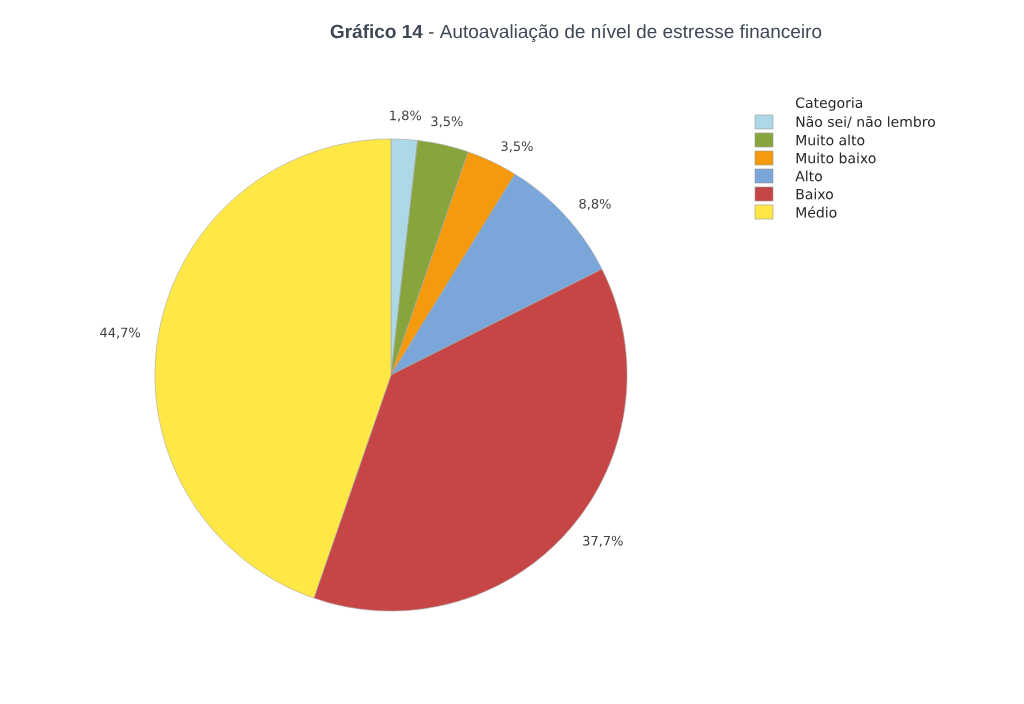 The width and height of the screenshot is (1024, 704). I want to click on legend-label: Não sei/ não lembro, so click(866, 122).